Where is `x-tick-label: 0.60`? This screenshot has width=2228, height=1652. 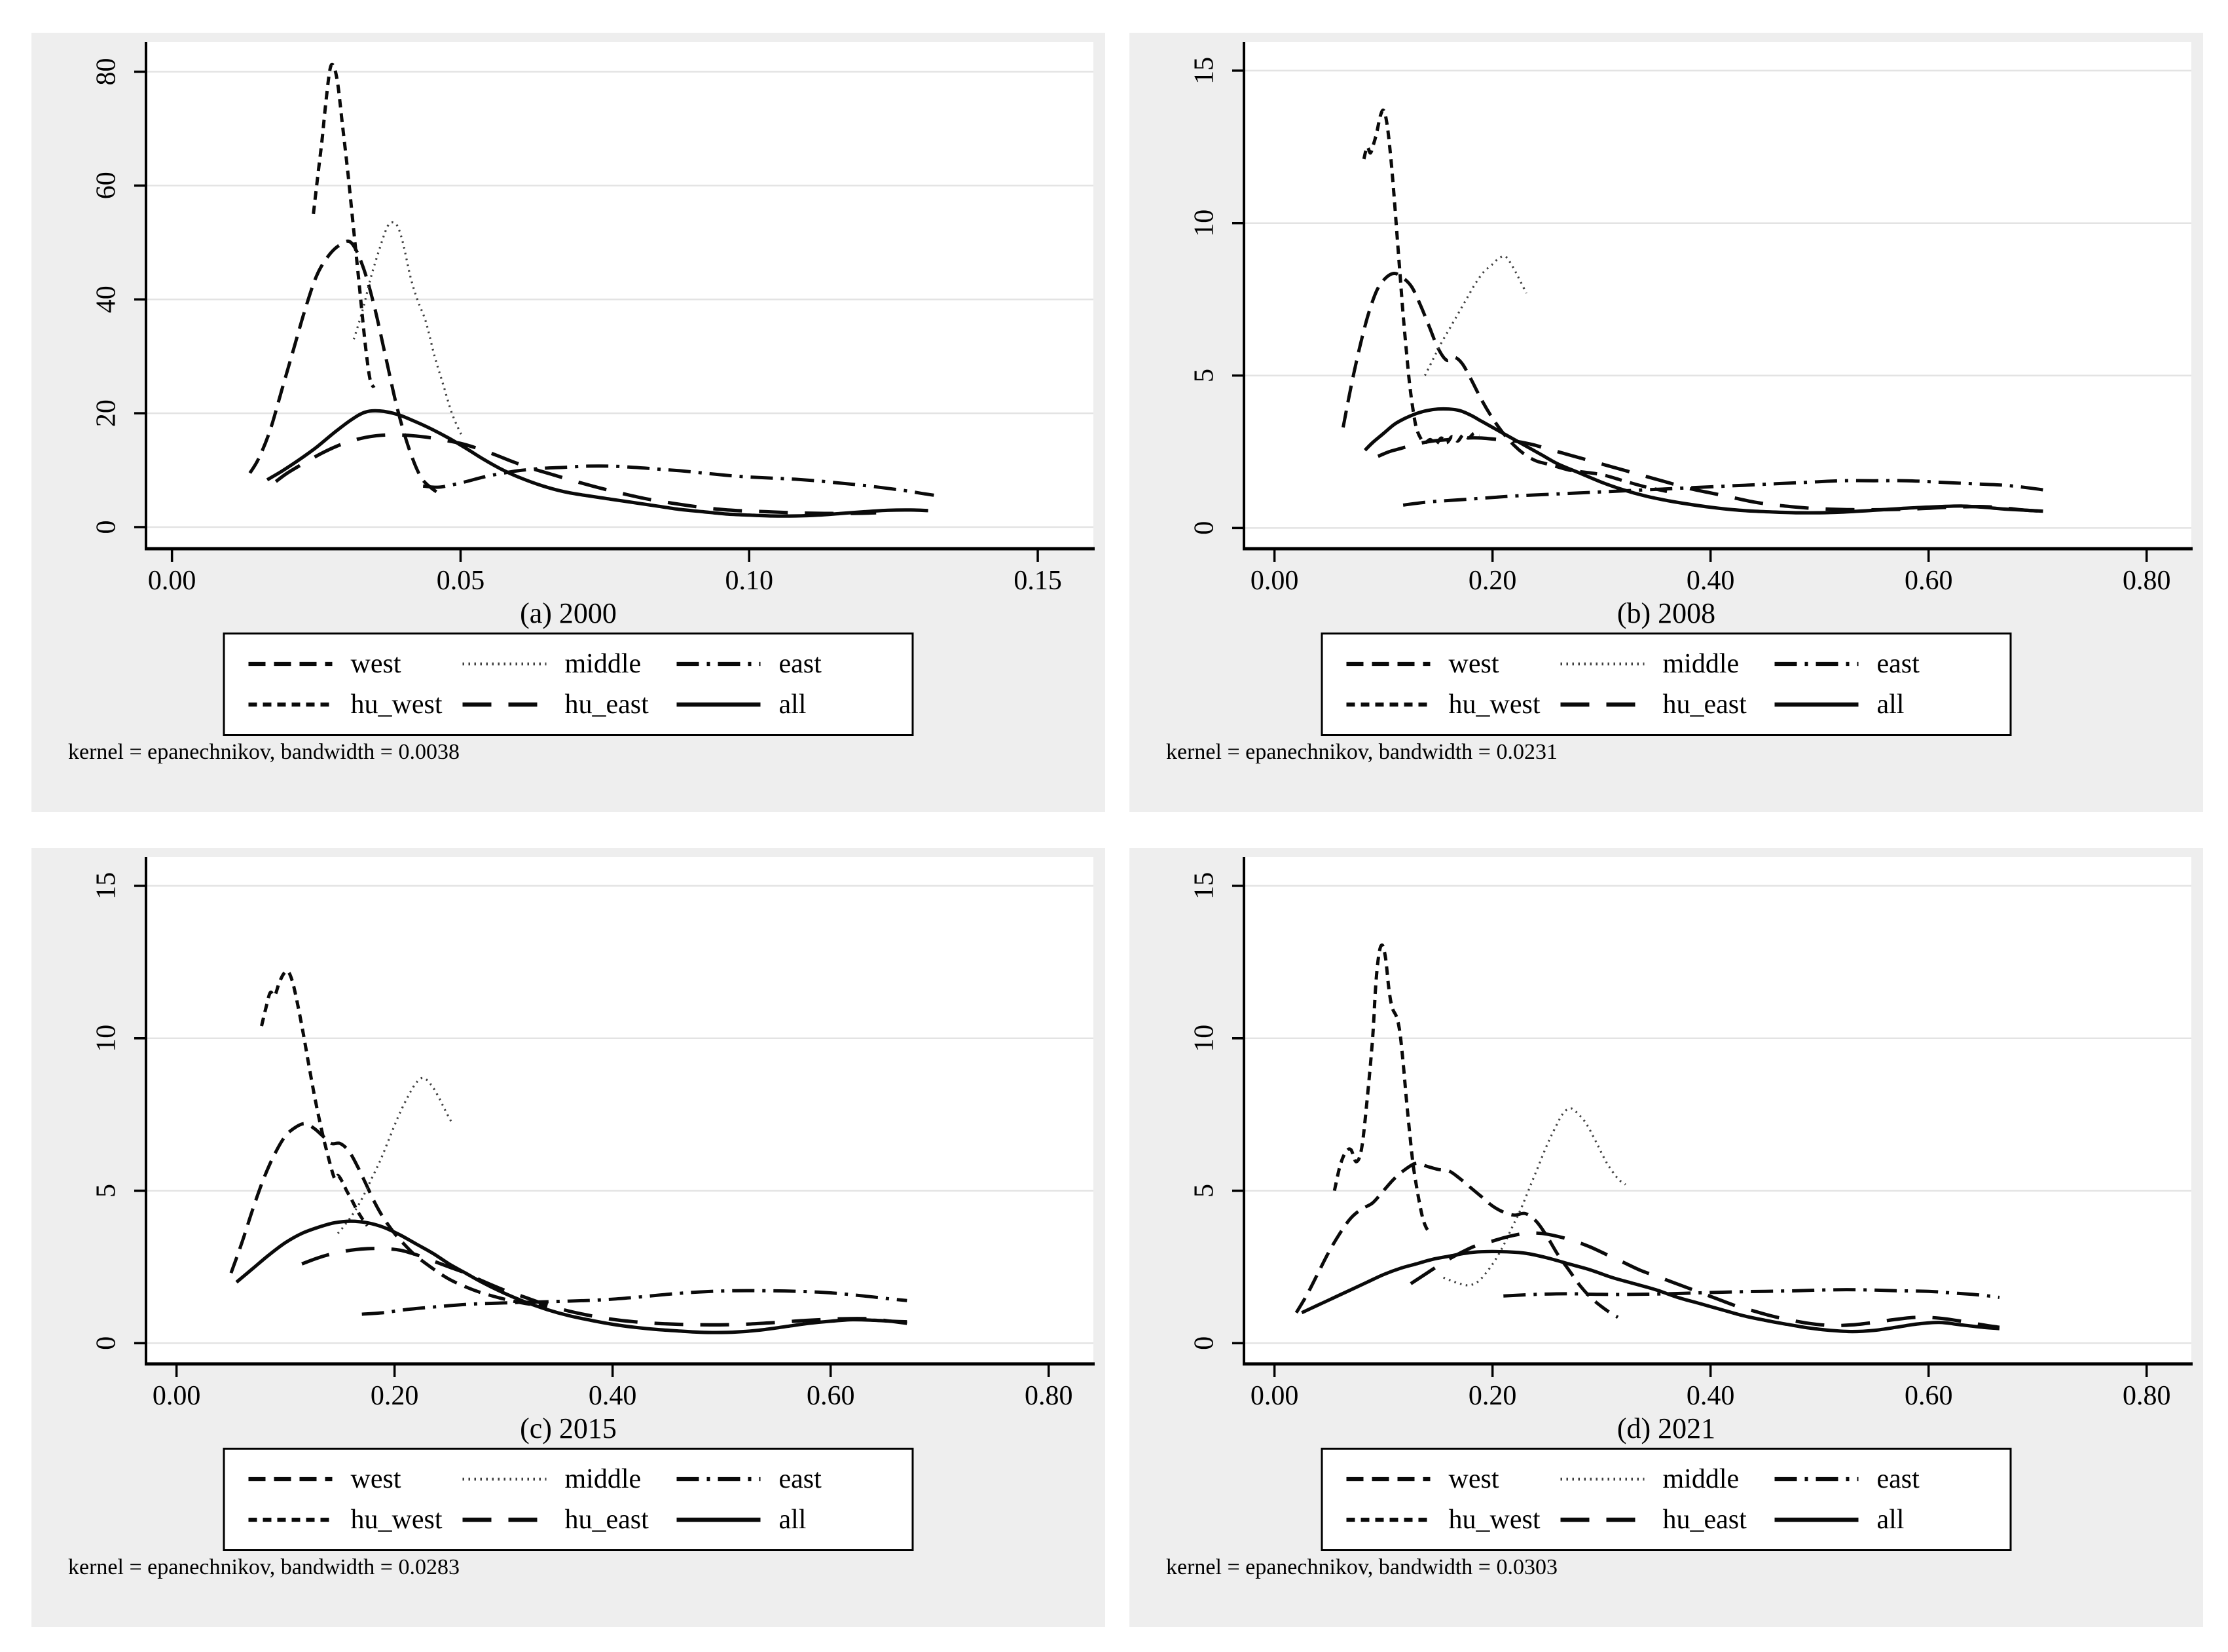
x-tick-label: 0.60 is located at coordinates (1929, 581).